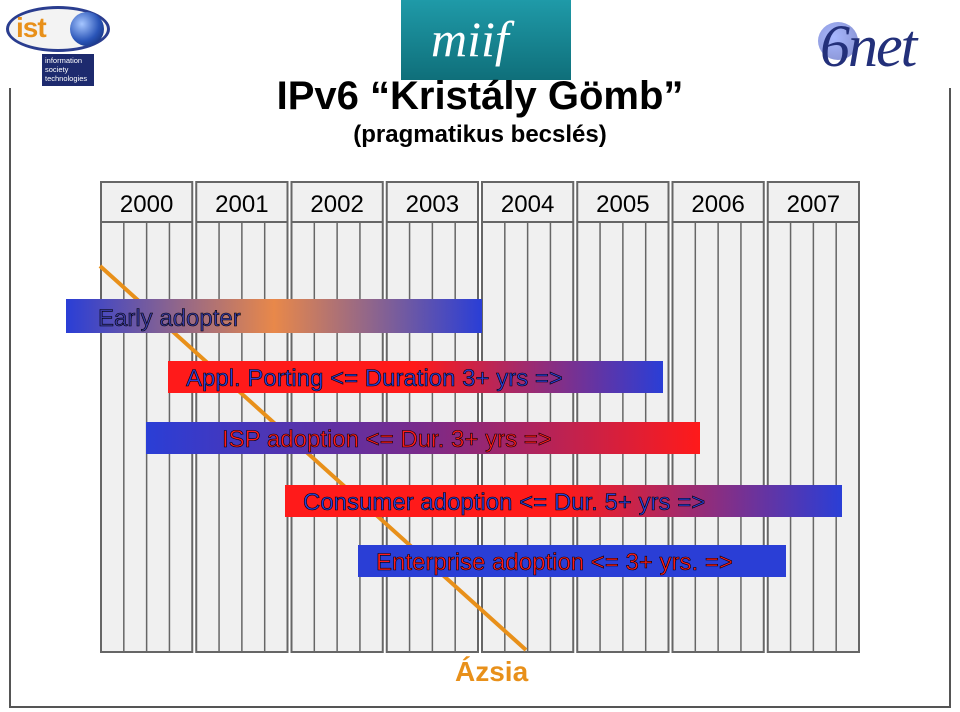  I want to click on 6net-logo-text: 6net, so click(868, 46).